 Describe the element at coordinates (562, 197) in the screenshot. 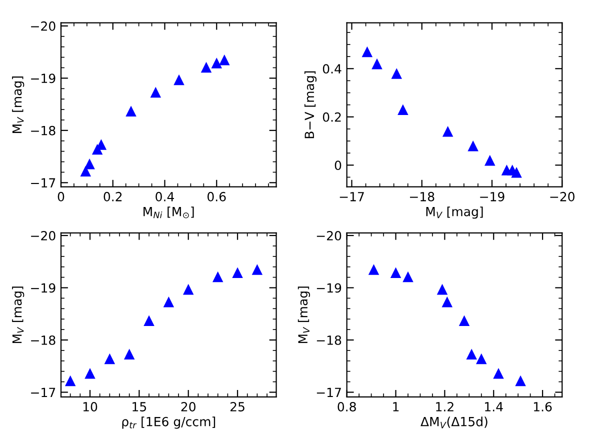

I see `x-tick-label: −20` at that location.